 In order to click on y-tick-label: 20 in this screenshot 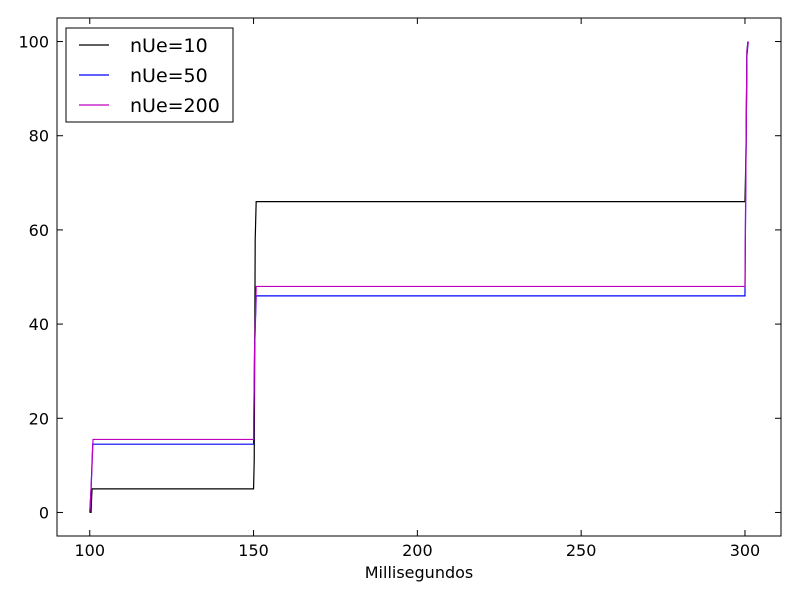, I will do `click(39, 418)`.